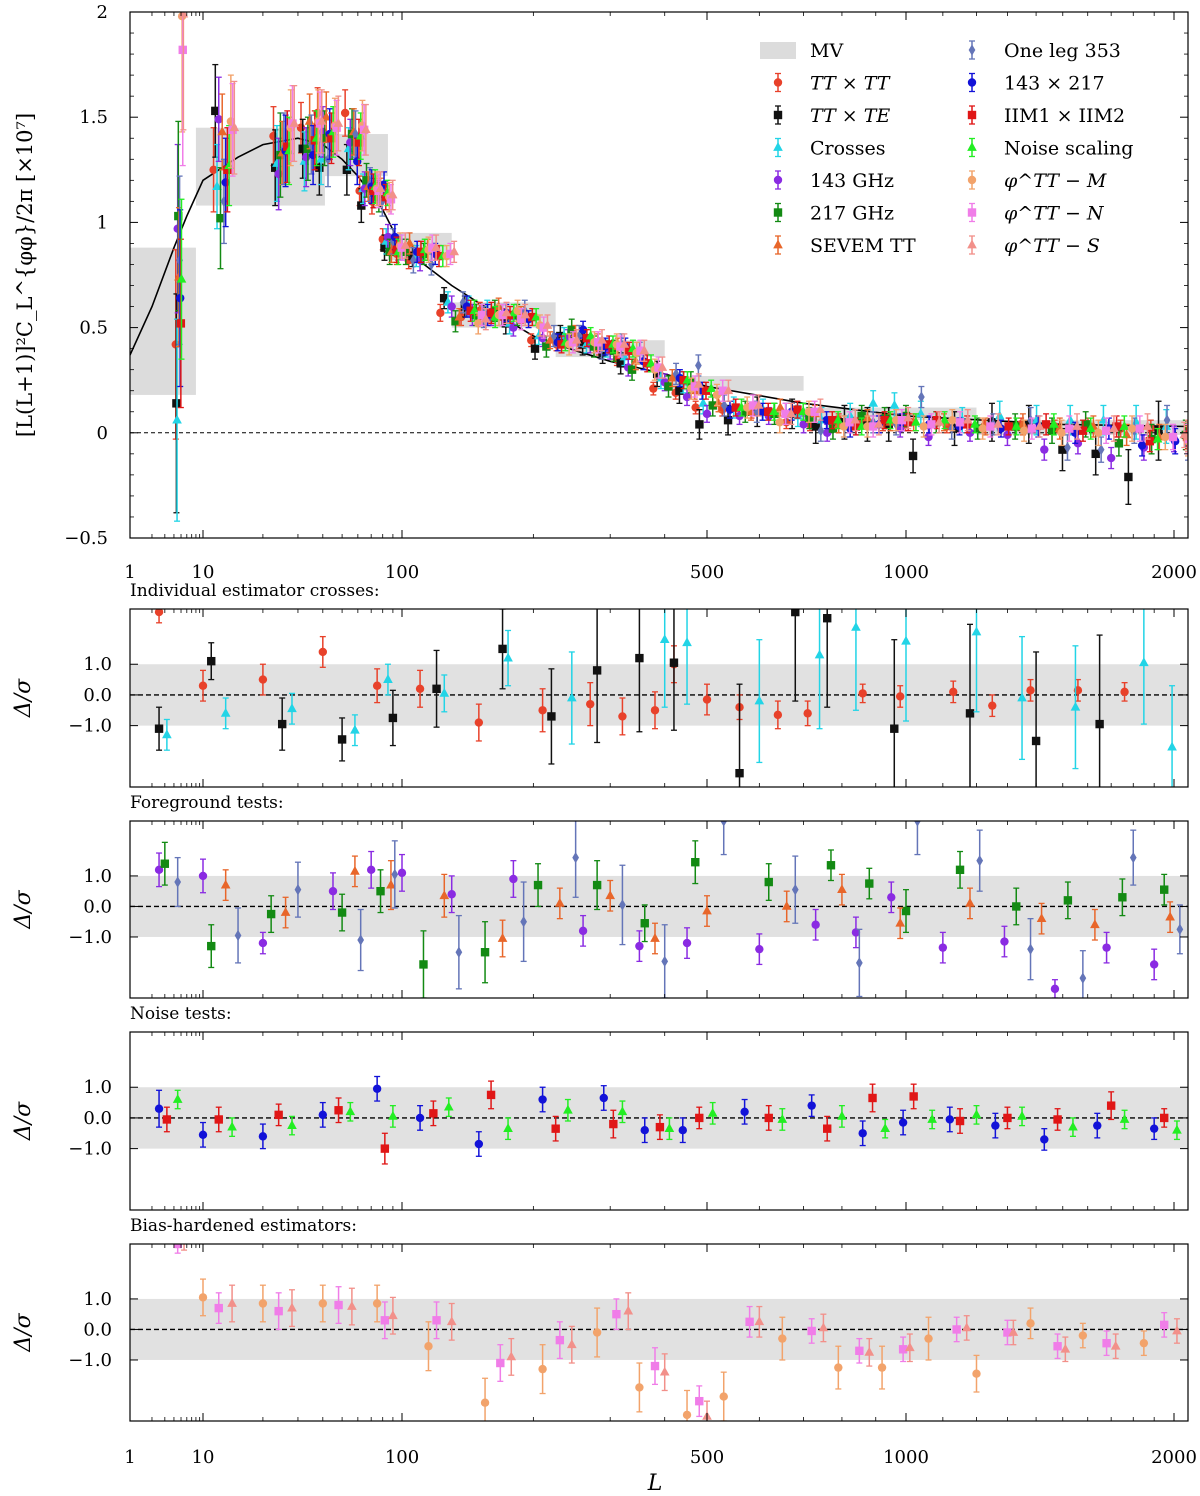 The width and height of the screenshot is (1200, 1496). I want to click on x-axis-label: L, so click(655, 1483).